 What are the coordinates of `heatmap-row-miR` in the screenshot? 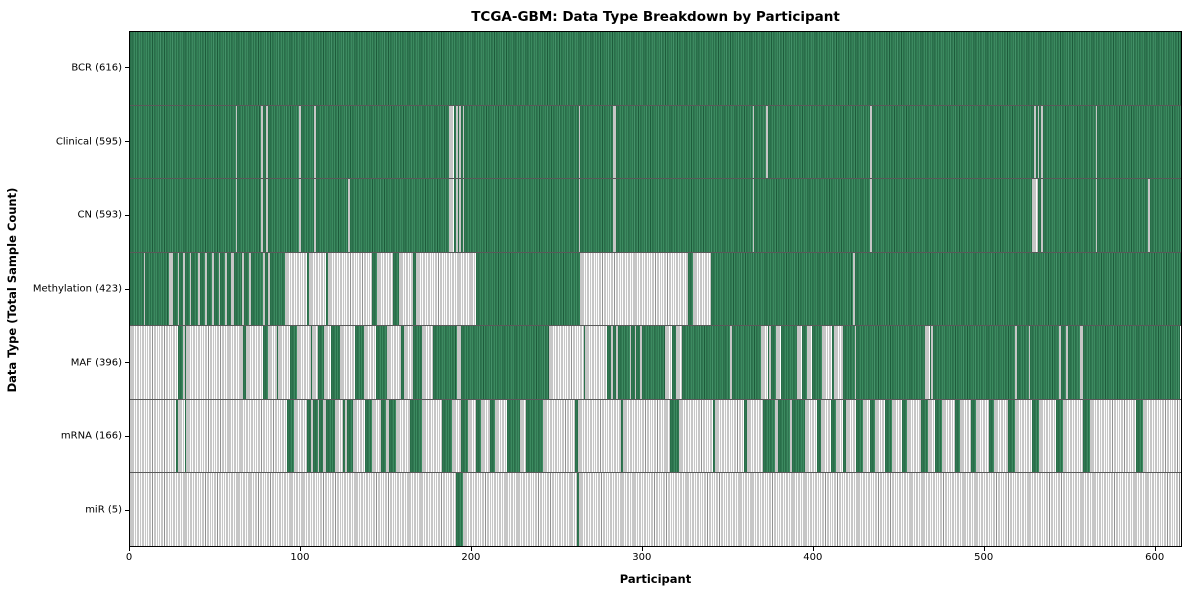 It's located at (655, 509).